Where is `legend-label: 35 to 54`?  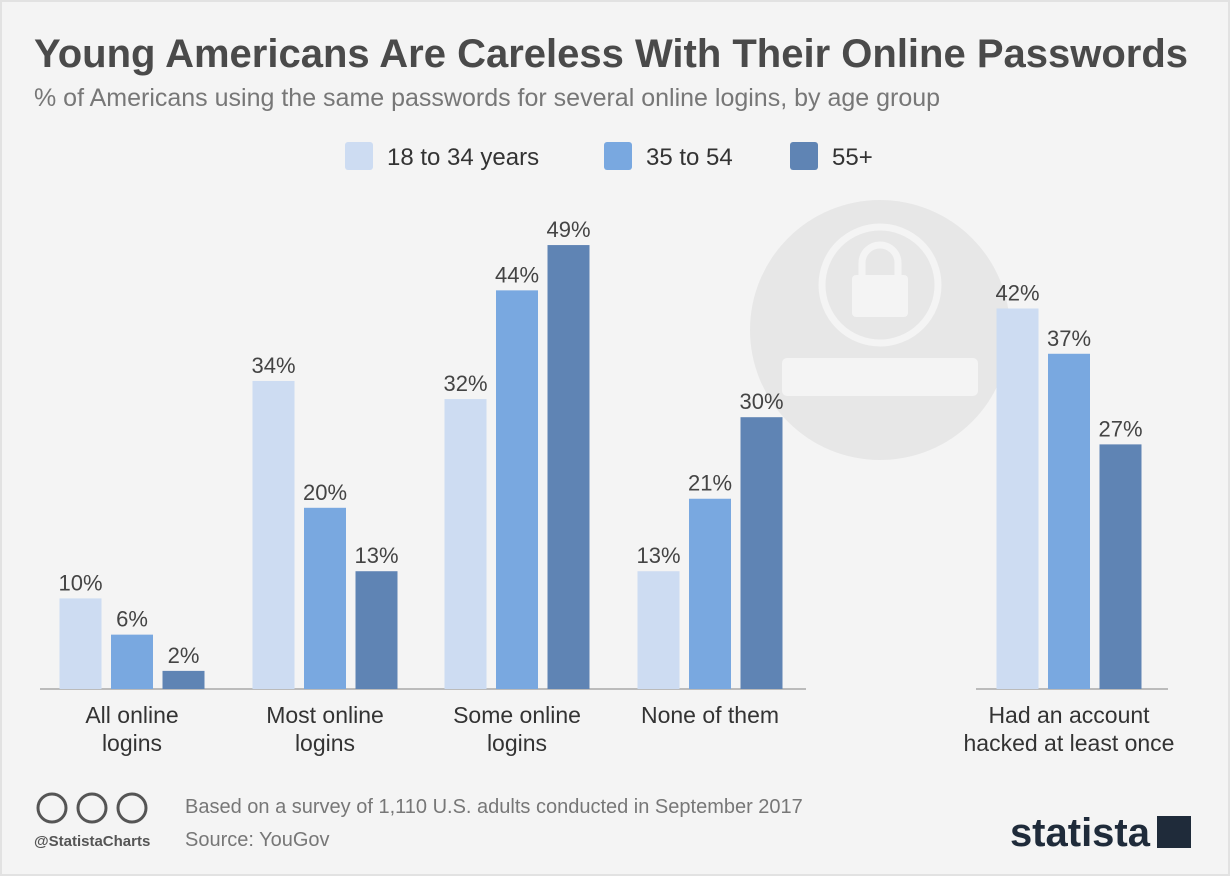
legend-label: 35 to 54 is located at coordinates (689, 157).